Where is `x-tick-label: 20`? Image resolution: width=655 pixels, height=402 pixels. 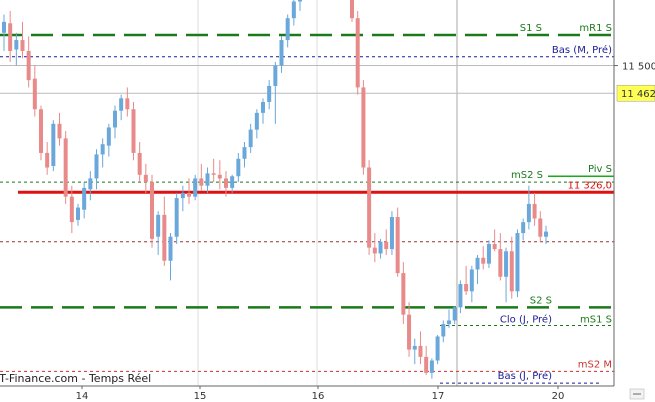 x-tick-label: 20 is located at coordinates (558, 396).